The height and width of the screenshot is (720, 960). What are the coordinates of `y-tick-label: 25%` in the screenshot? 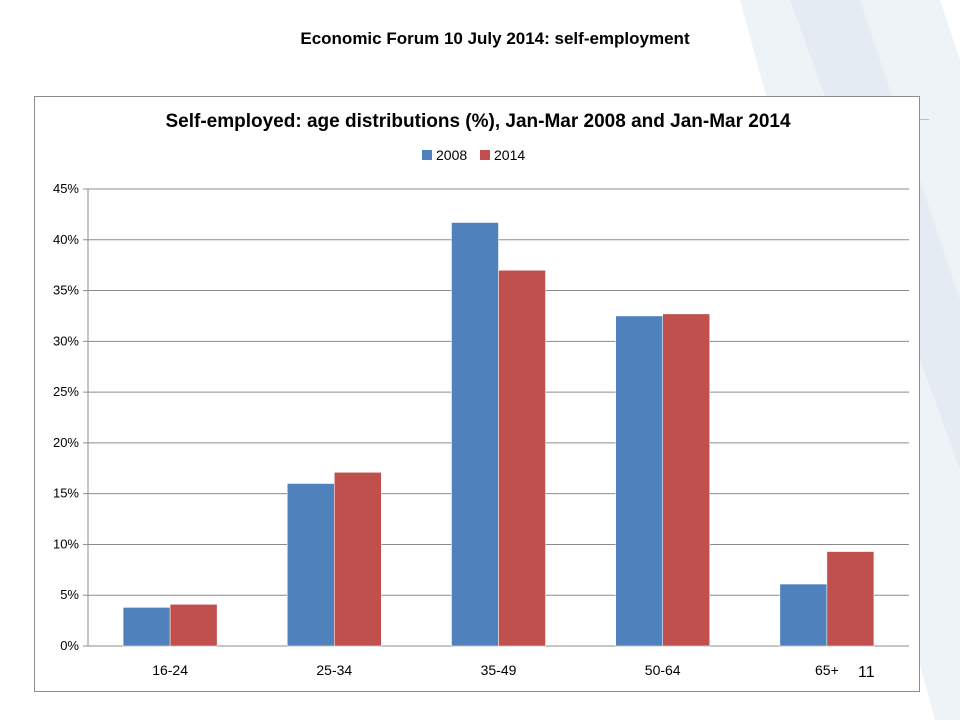 It's located at (66, 391).